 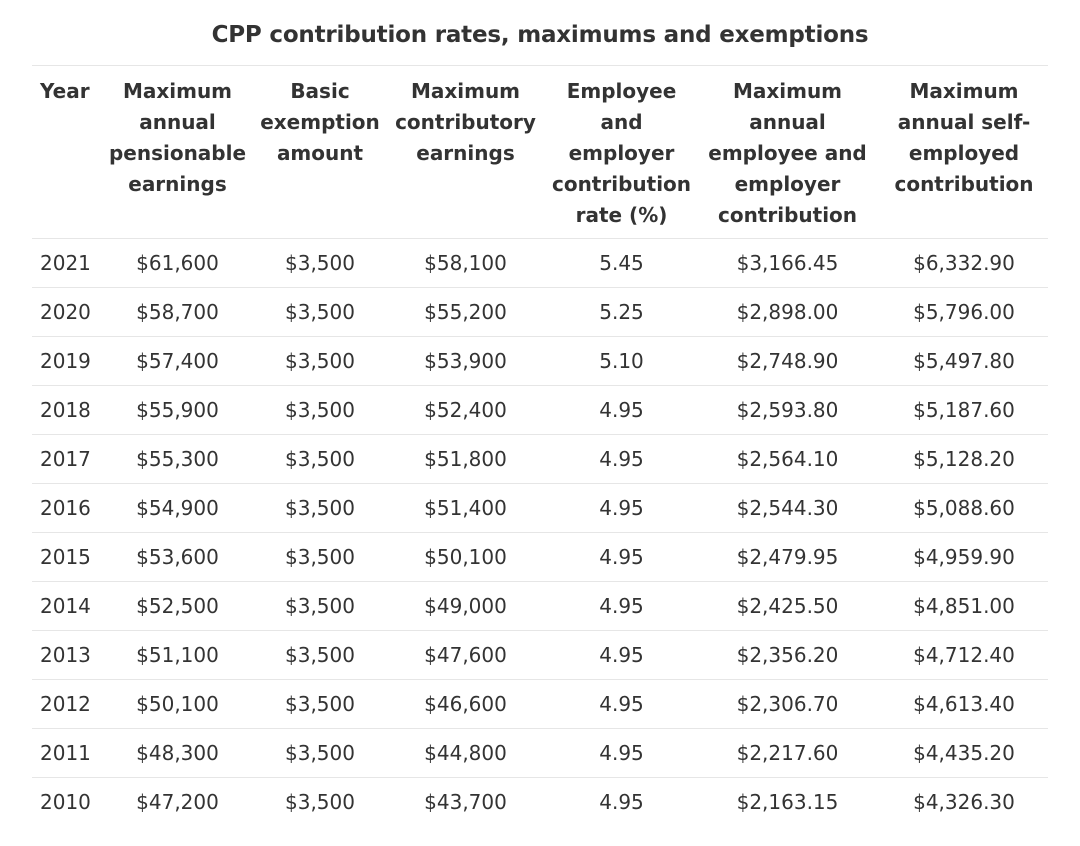 I want to click on cell-max-employee-employer-contribution: $2,356.20, so click(x=787, y=655).